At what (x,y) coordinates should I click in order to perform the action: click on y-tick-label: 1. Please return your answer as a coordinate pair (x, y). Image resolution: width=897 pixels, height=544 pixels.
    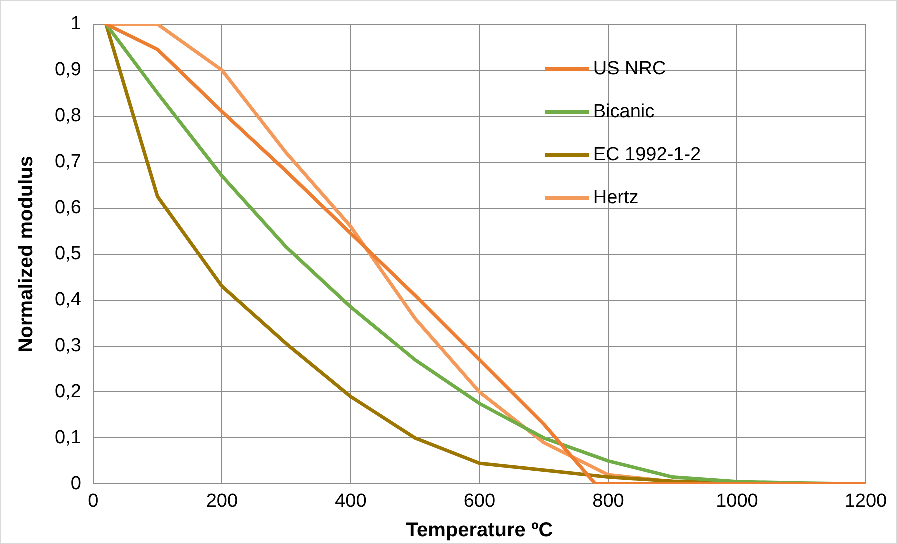
    Looking at the image, I should click on (76, 24).